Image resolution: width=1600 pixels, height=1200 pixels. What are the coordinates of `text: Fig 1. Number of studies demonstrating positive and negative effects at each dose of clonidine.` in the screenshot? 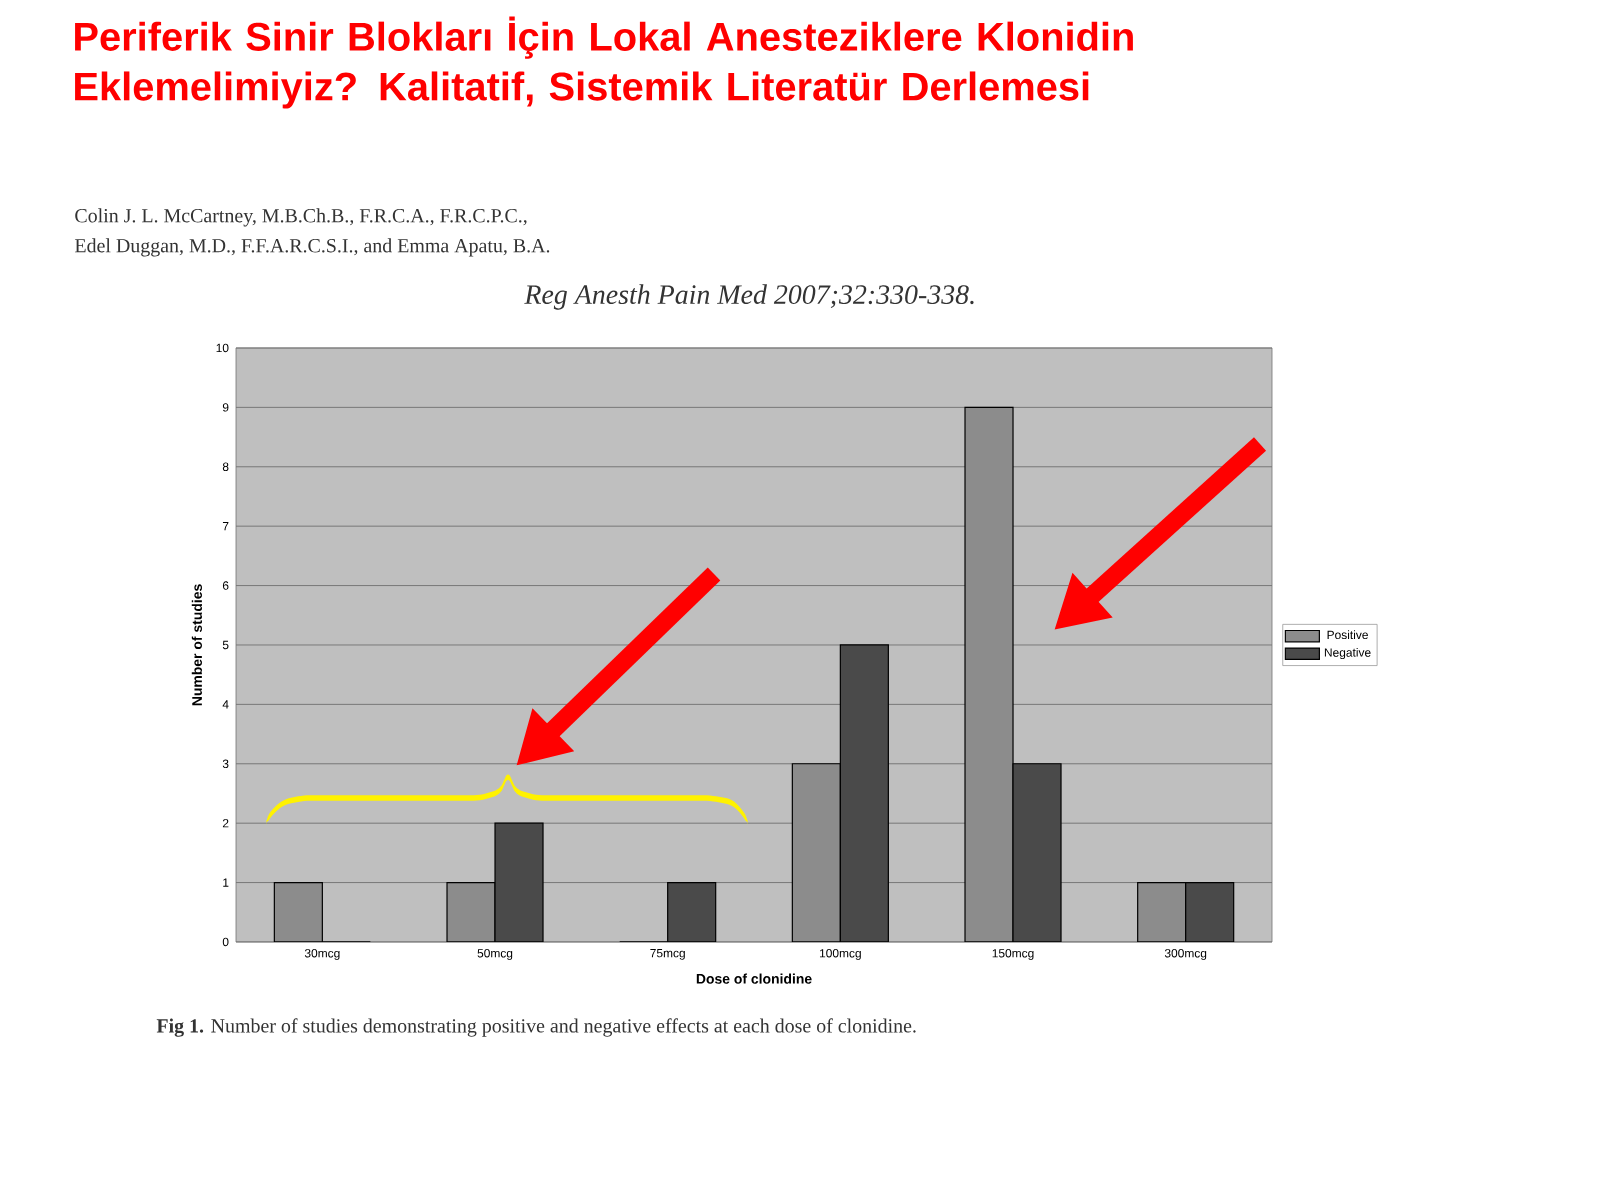 It's located at (536, 1027).